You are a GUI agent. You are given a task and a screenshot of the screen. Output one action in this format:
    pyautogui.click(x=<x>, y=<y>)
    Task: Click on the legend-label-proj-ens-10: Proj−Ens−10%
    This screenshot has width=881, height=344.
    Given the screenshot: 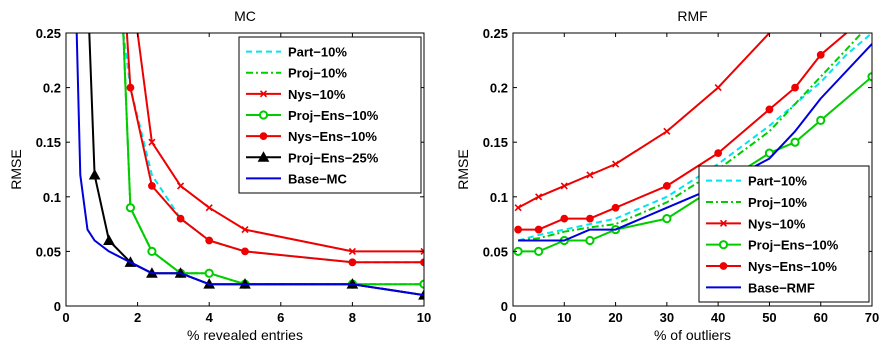 What is the action you would take?
    pyautogui.click(x=333, y=115)
    